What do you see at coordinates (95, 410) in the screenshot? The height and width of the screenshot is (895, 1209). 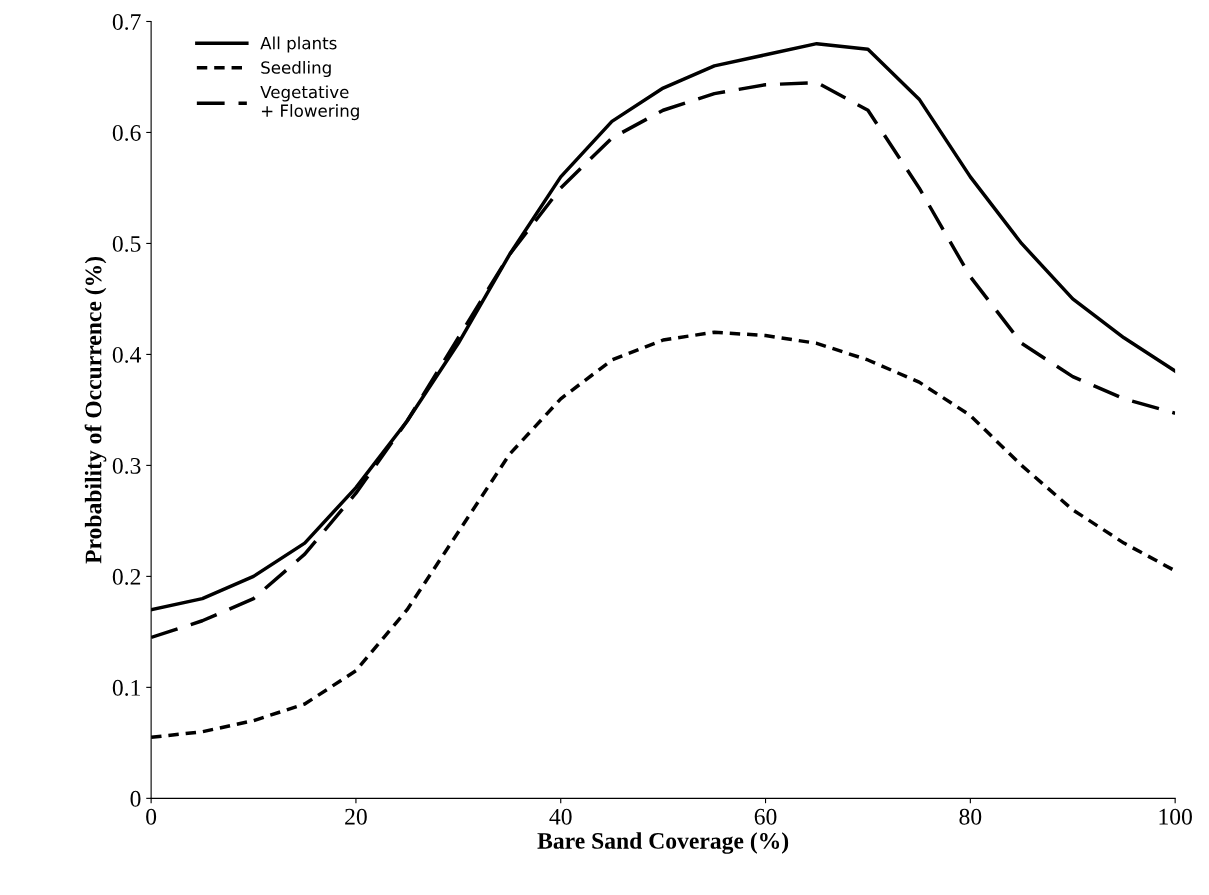 I see `y-axis-title: Probability of Occurrence (%)` at bounding box center [95, 410].